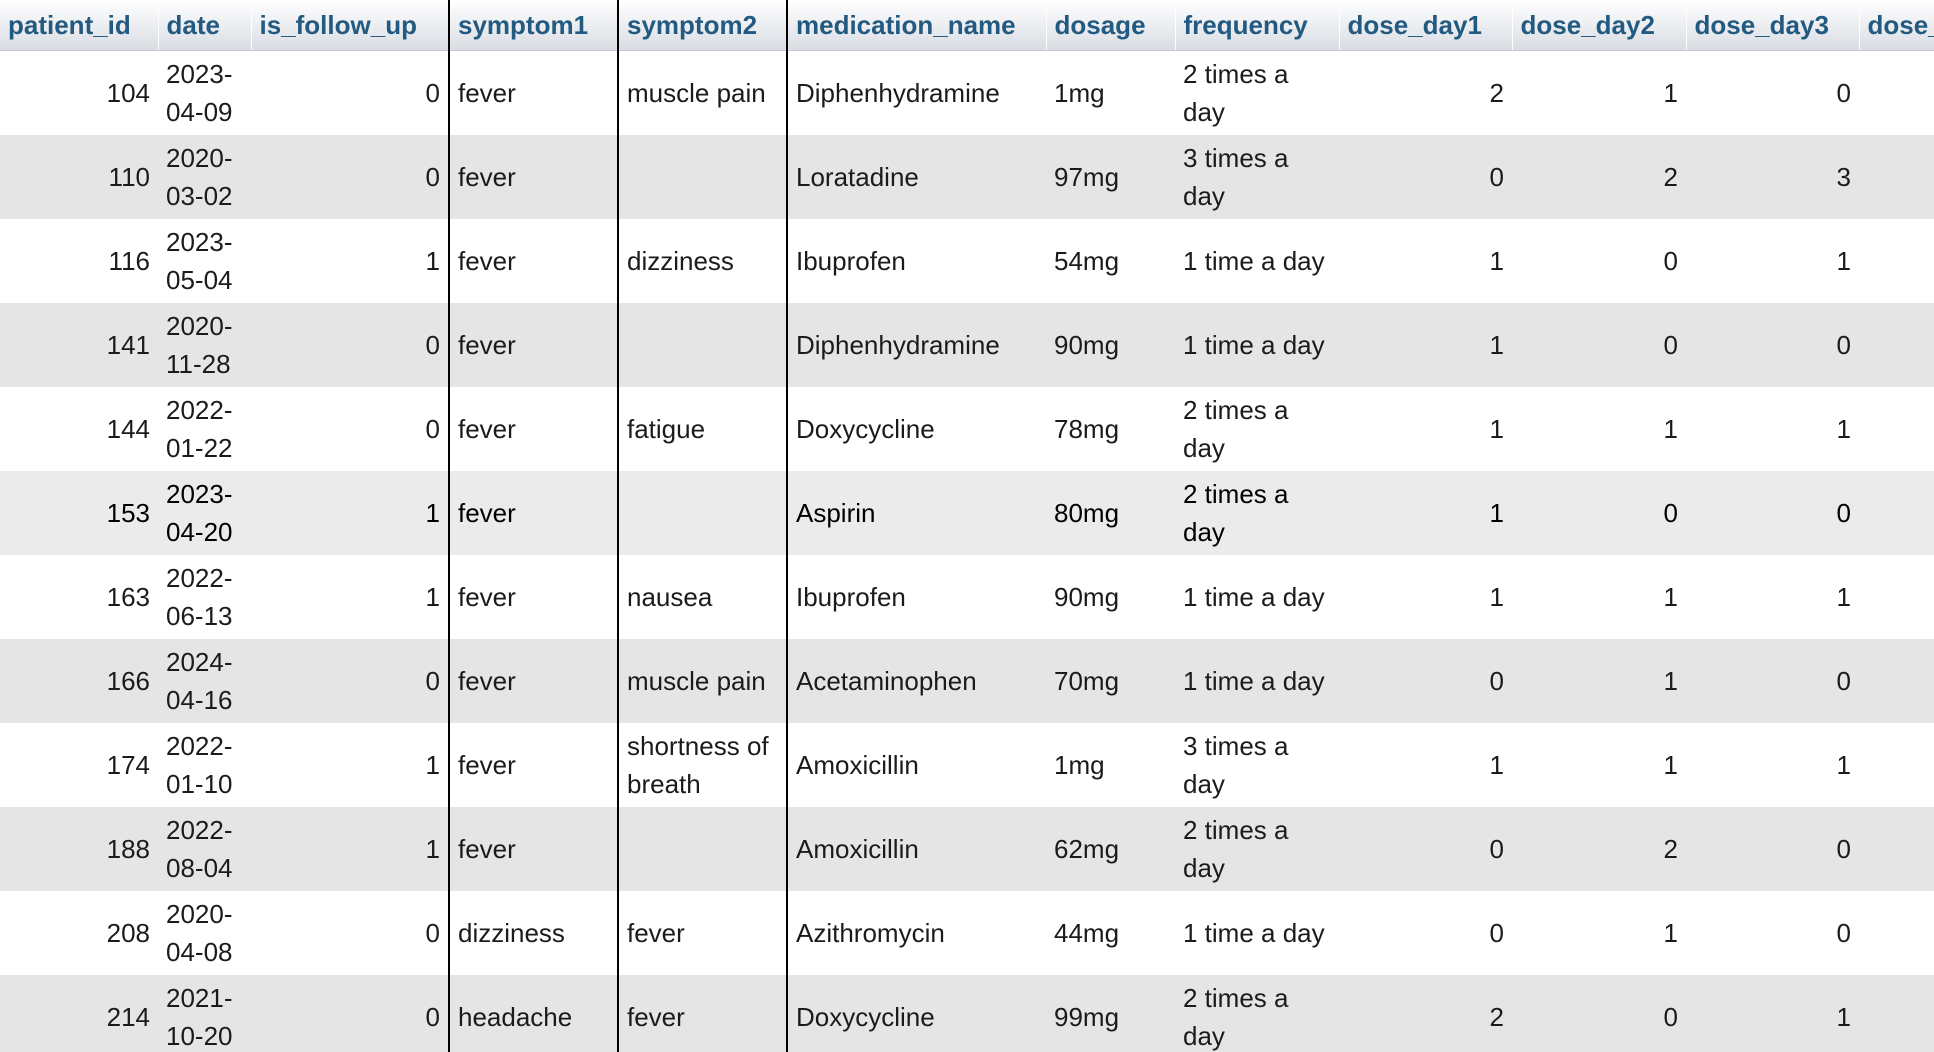  I want to click on cell-patient-id: 116, so click(79, 261).